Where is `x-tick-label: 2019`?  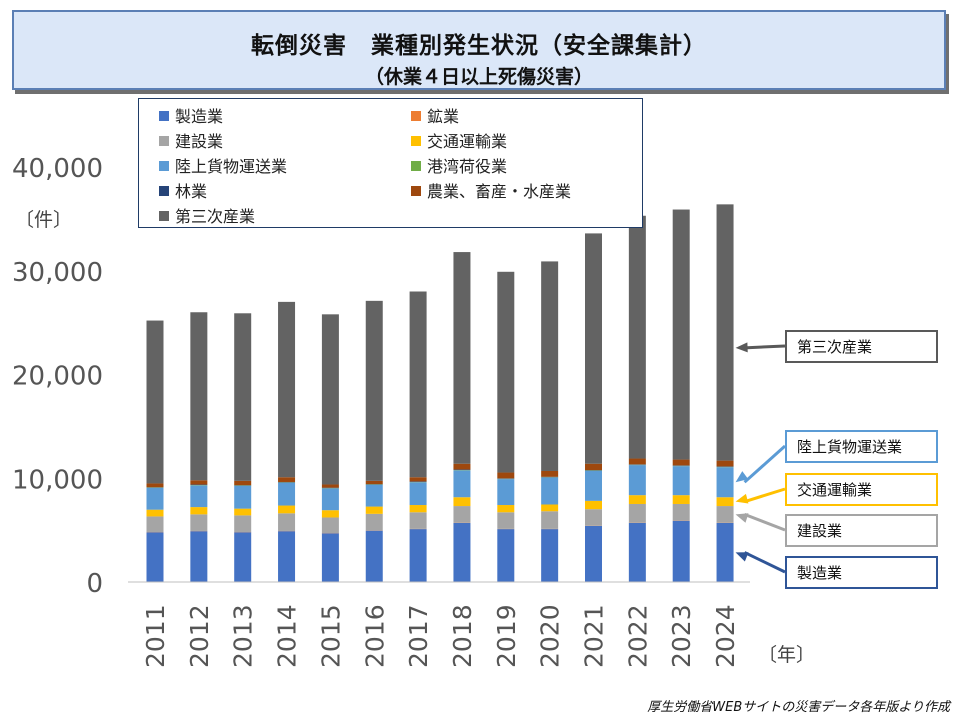 x-tick-label: 2019 is located at coordinates (506, 636).